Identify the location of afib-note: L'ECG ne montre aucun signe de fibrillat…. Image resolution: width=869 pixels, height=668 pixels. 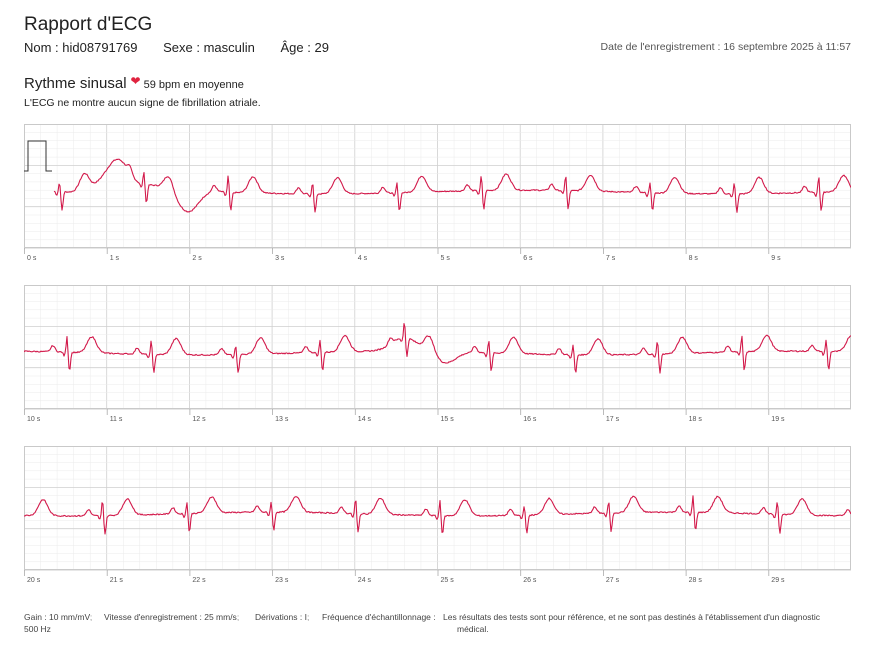
(142, 103).